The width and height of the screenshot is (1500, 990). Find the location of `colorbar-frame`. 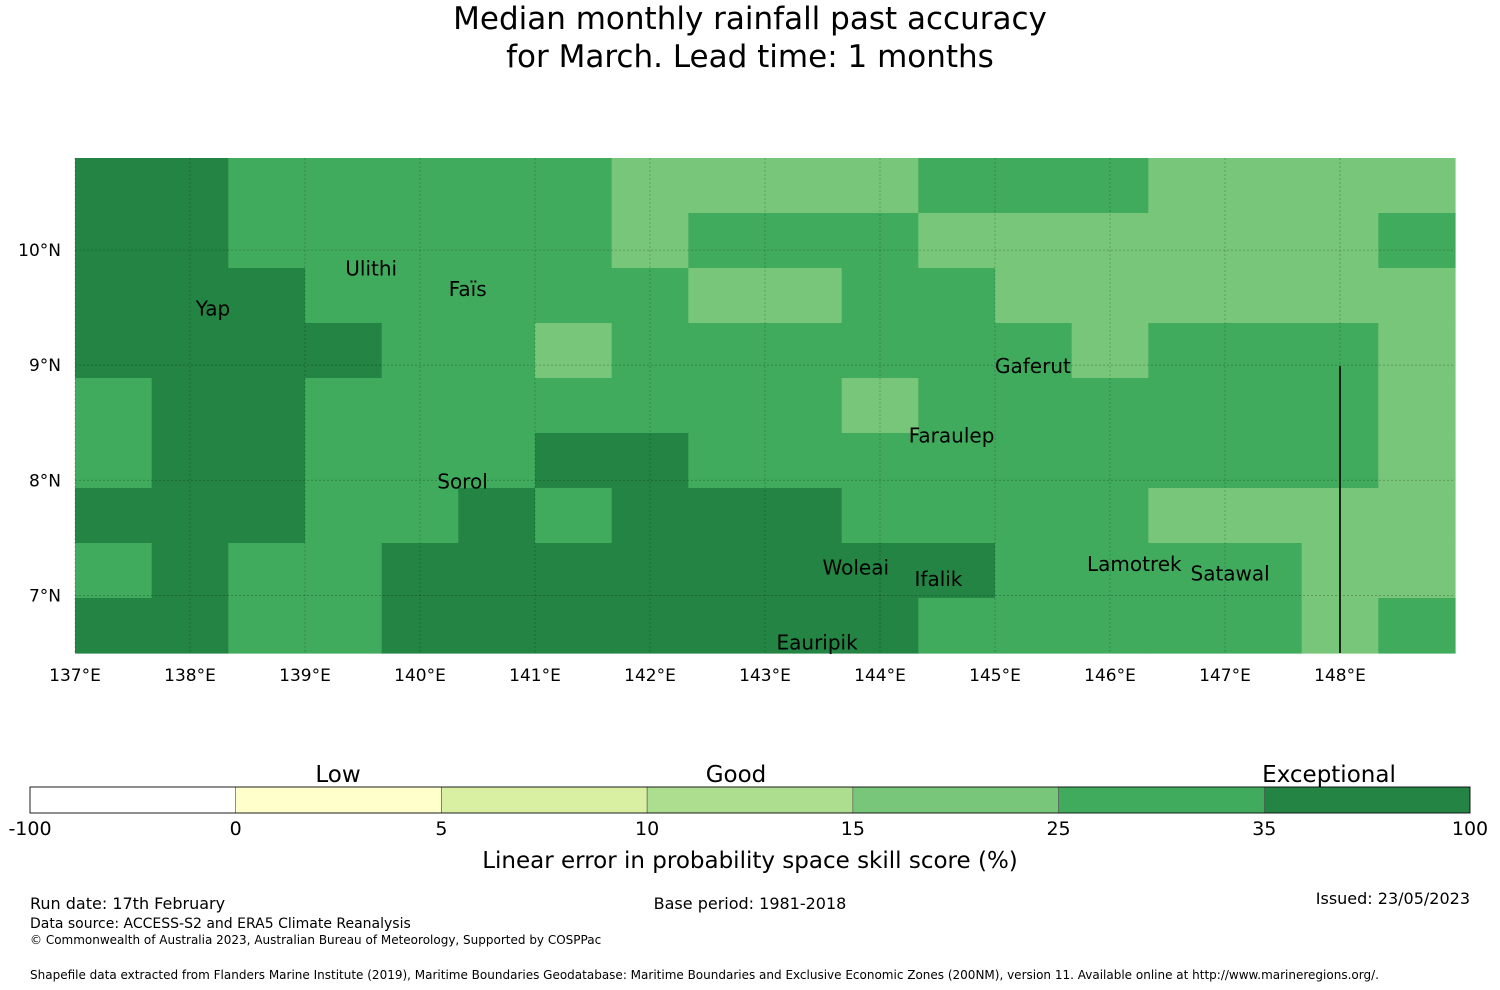

colorbar-frame is located at coordinates (750, 800).